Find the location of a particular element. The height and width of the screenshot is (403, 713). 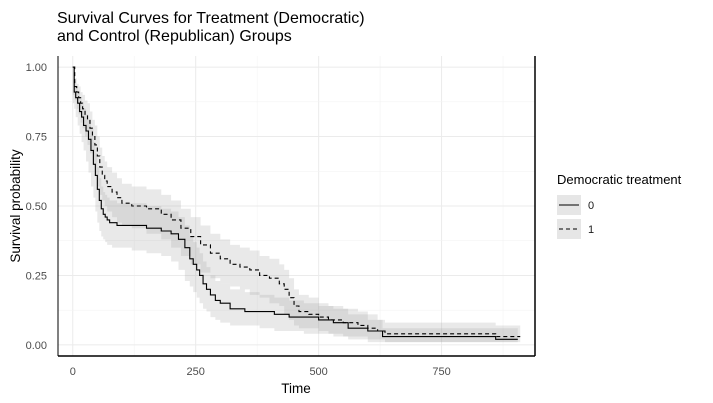

x-tick-label: 250 is located at coordinates (196, 372).